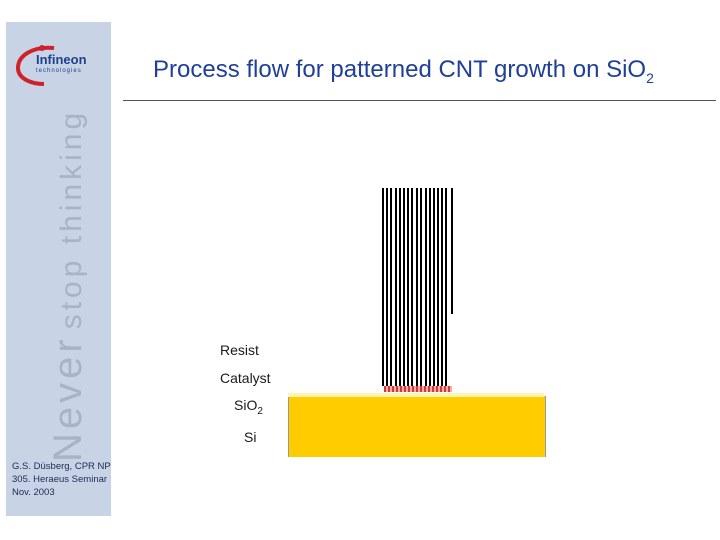 The height and width of the screenshot is (540, 720). Describe the element at coordinates (419, 100) in the screenshot. I see `title-divider` at that location.